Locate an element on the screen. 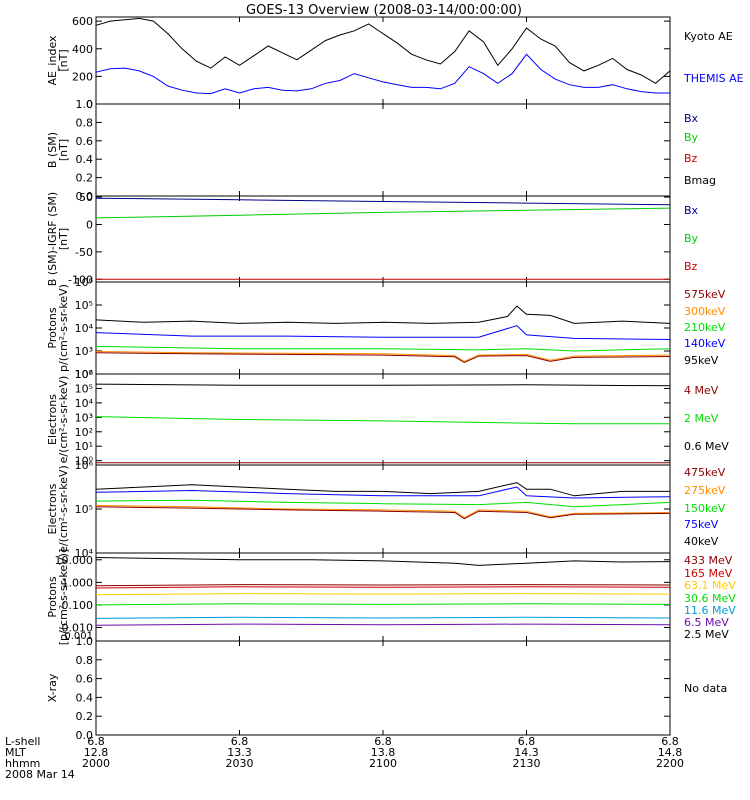 The height and width of the screenshot is (800, 750). series-line-2-mev is located at coordinates (382, 420).